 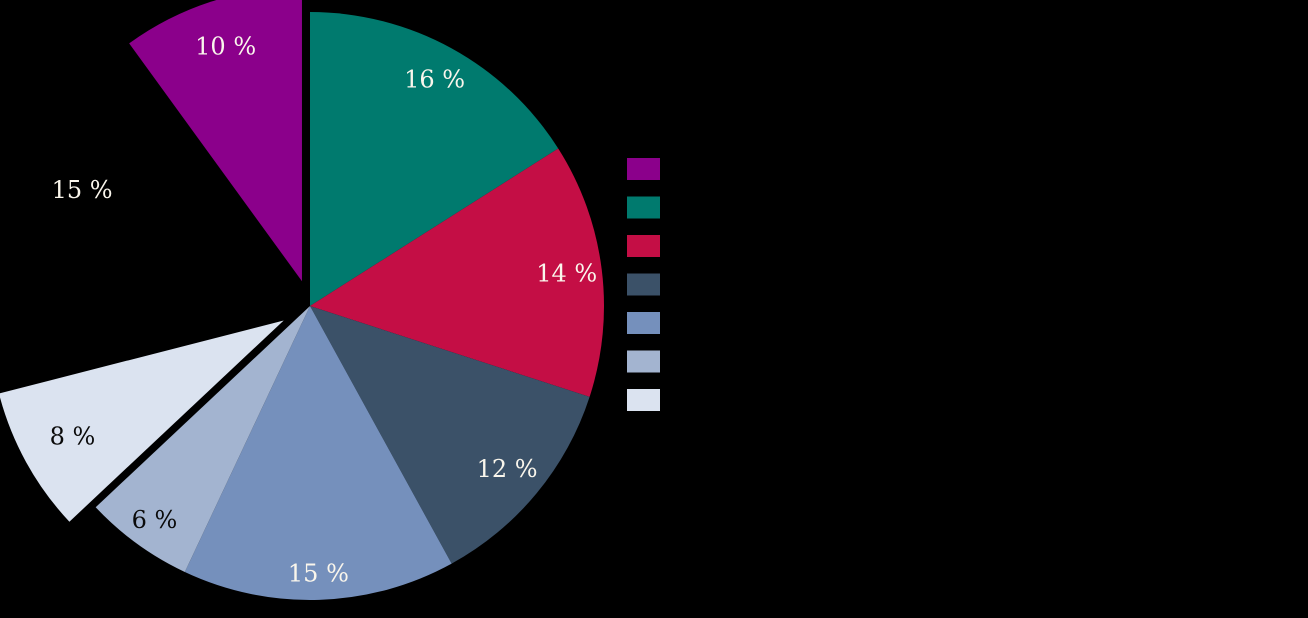 I want to click on pie-slice-label: 6 %, so click(x=155, y=520).